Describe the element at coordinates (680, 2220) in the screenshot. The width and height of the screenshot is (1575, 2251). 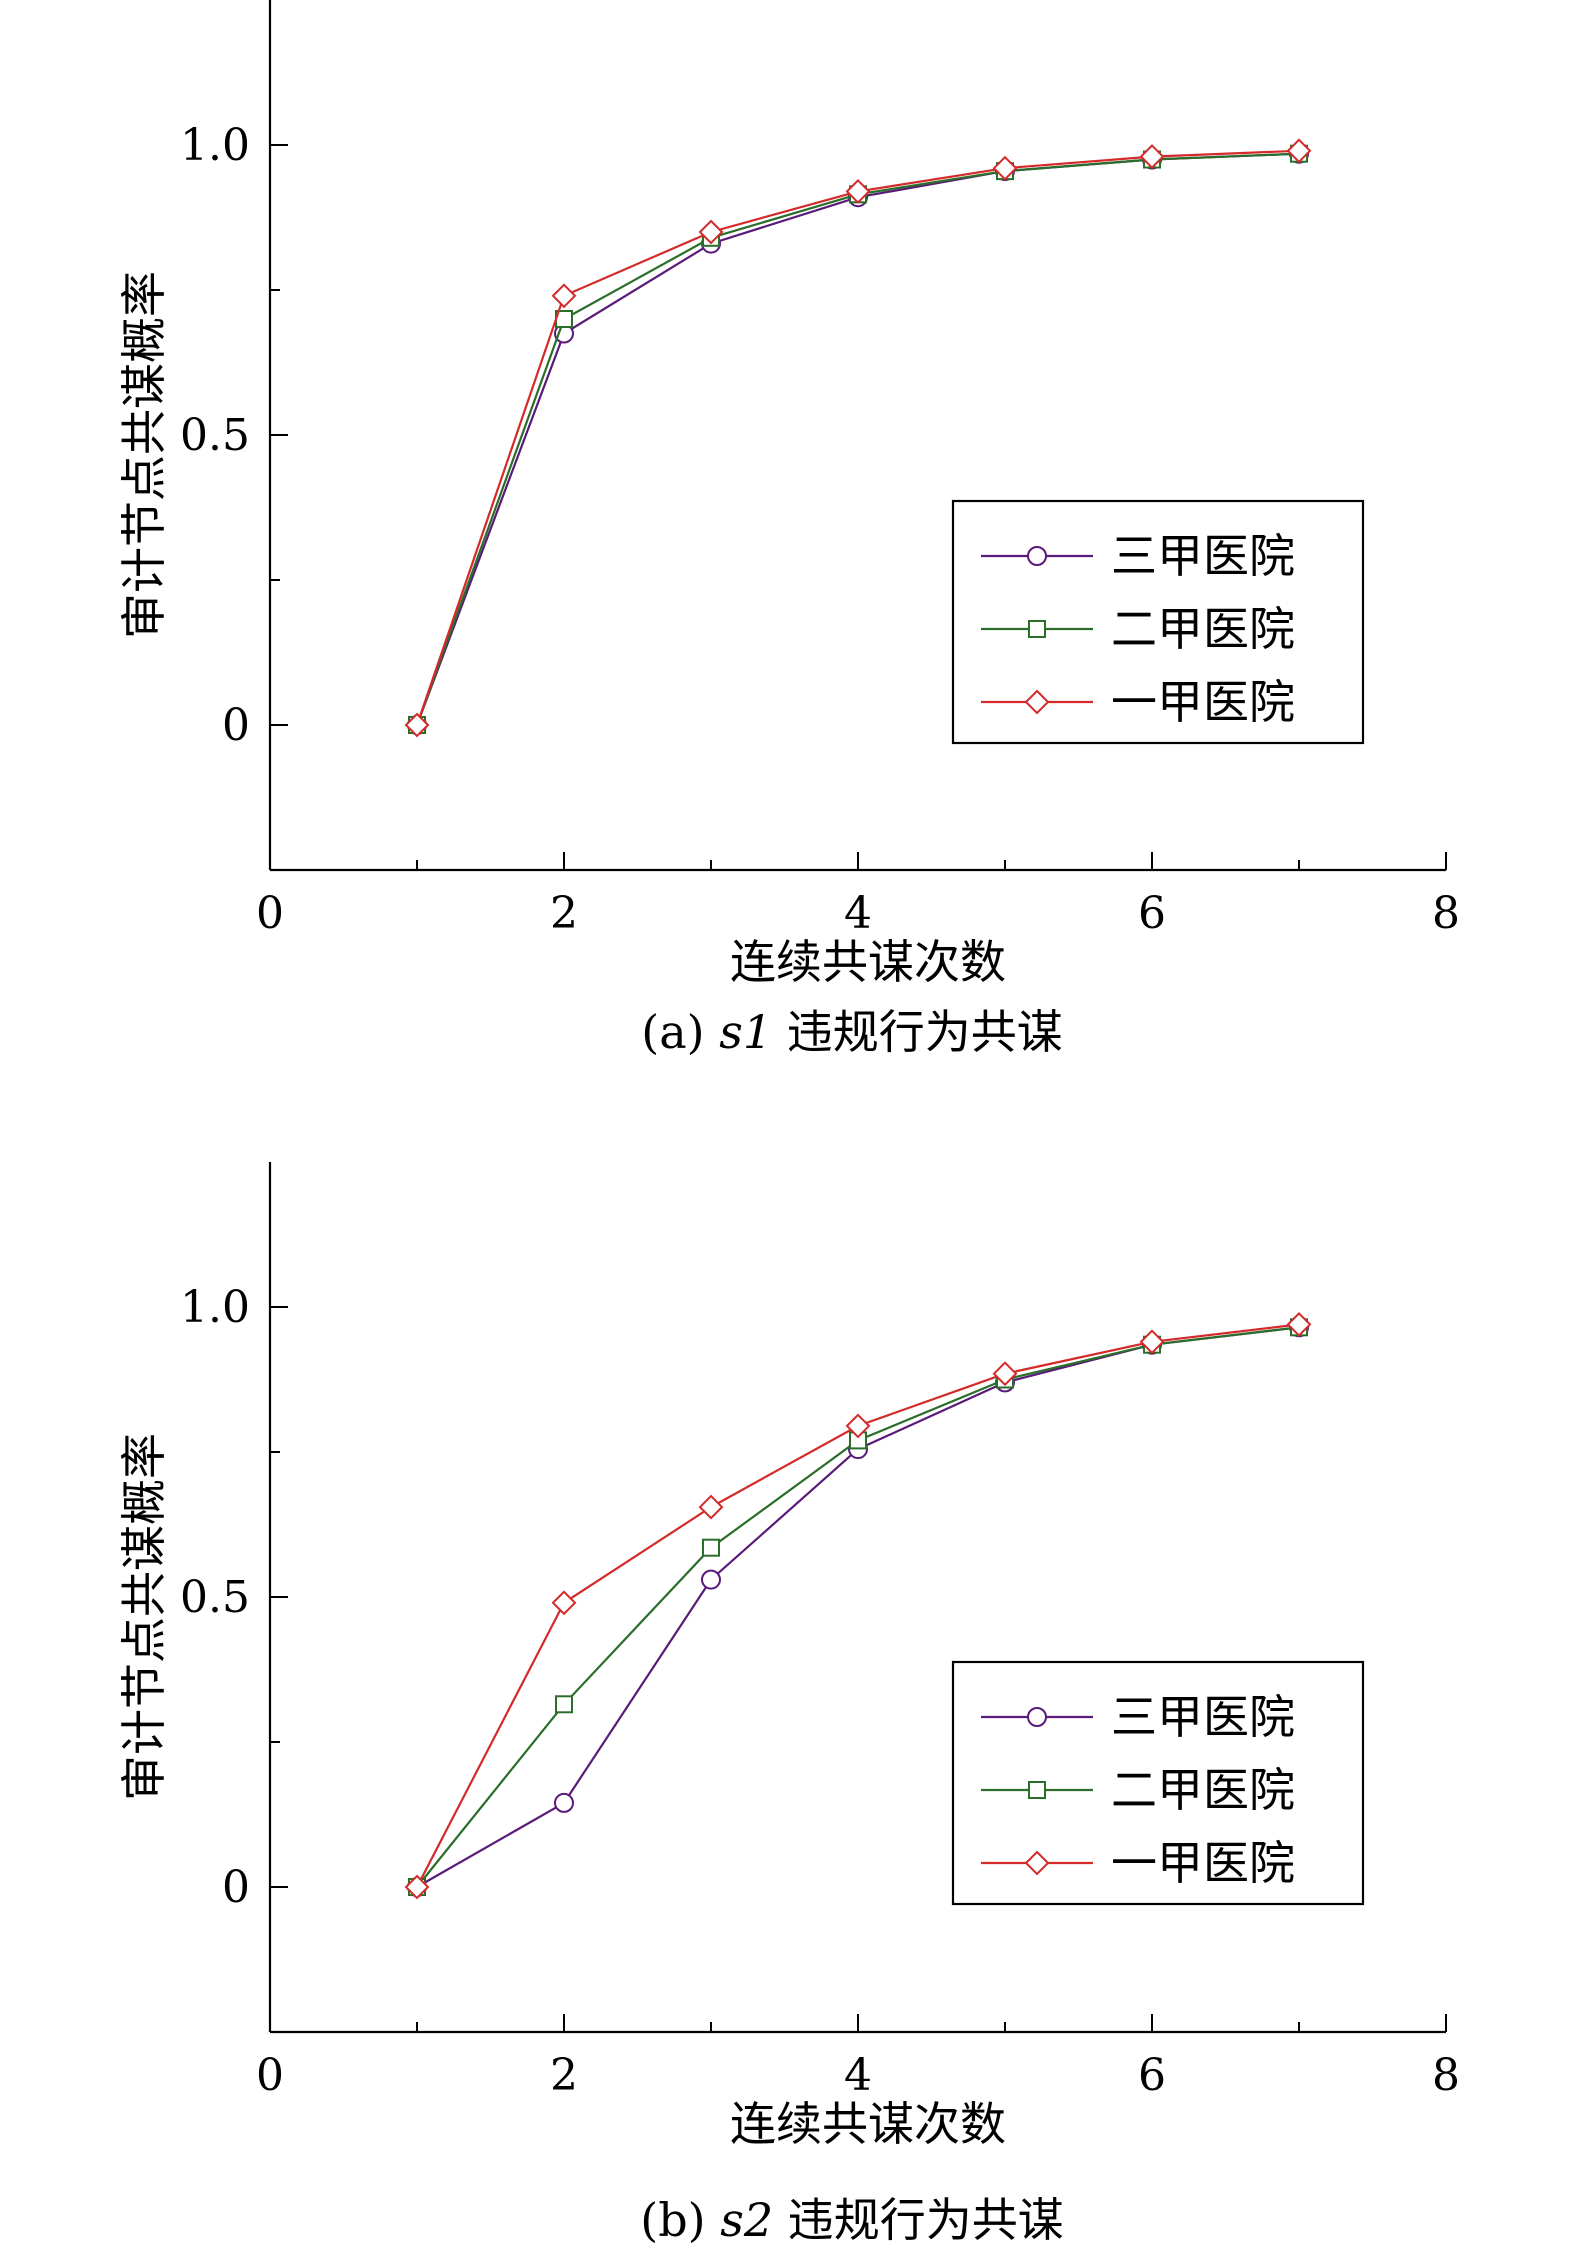
I see `caption-prefix: (b)` at that location.